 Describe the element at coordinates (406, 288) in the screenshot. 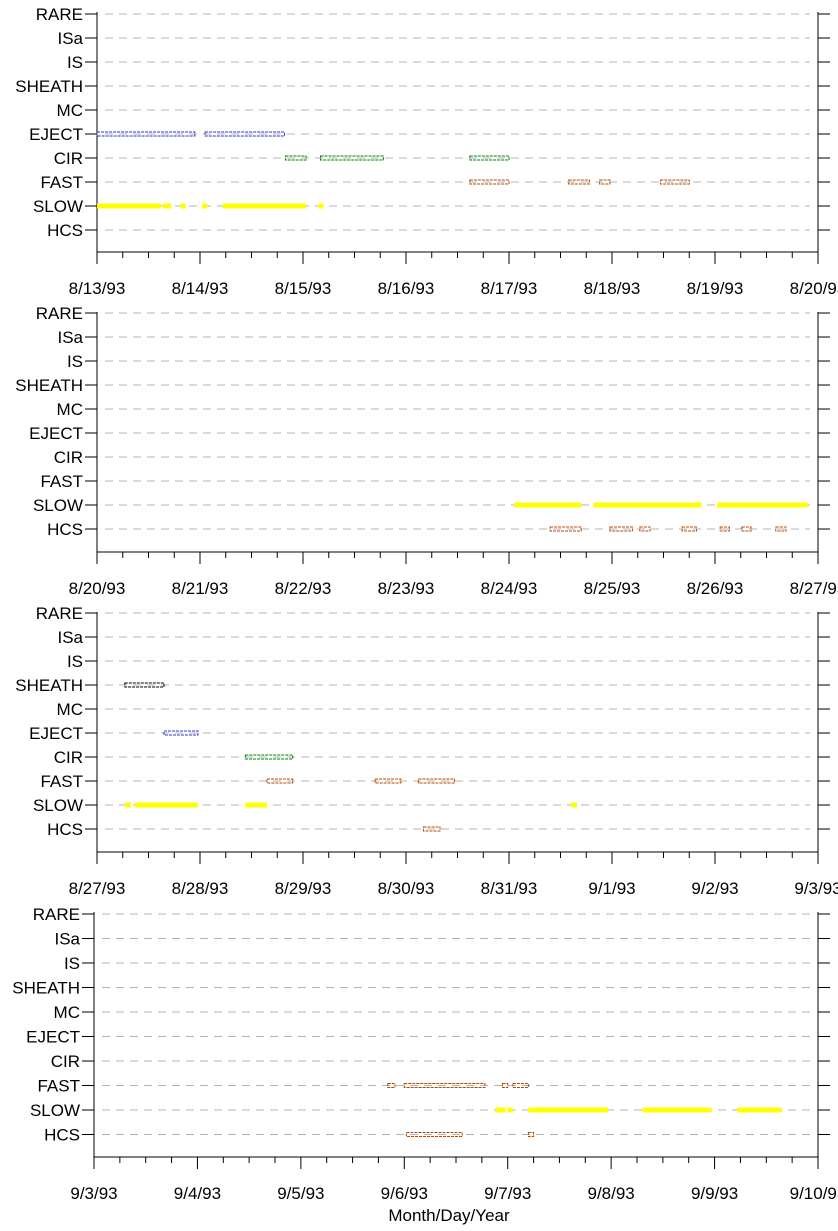

I see `x-tick-label: 8/16/93` at that location.